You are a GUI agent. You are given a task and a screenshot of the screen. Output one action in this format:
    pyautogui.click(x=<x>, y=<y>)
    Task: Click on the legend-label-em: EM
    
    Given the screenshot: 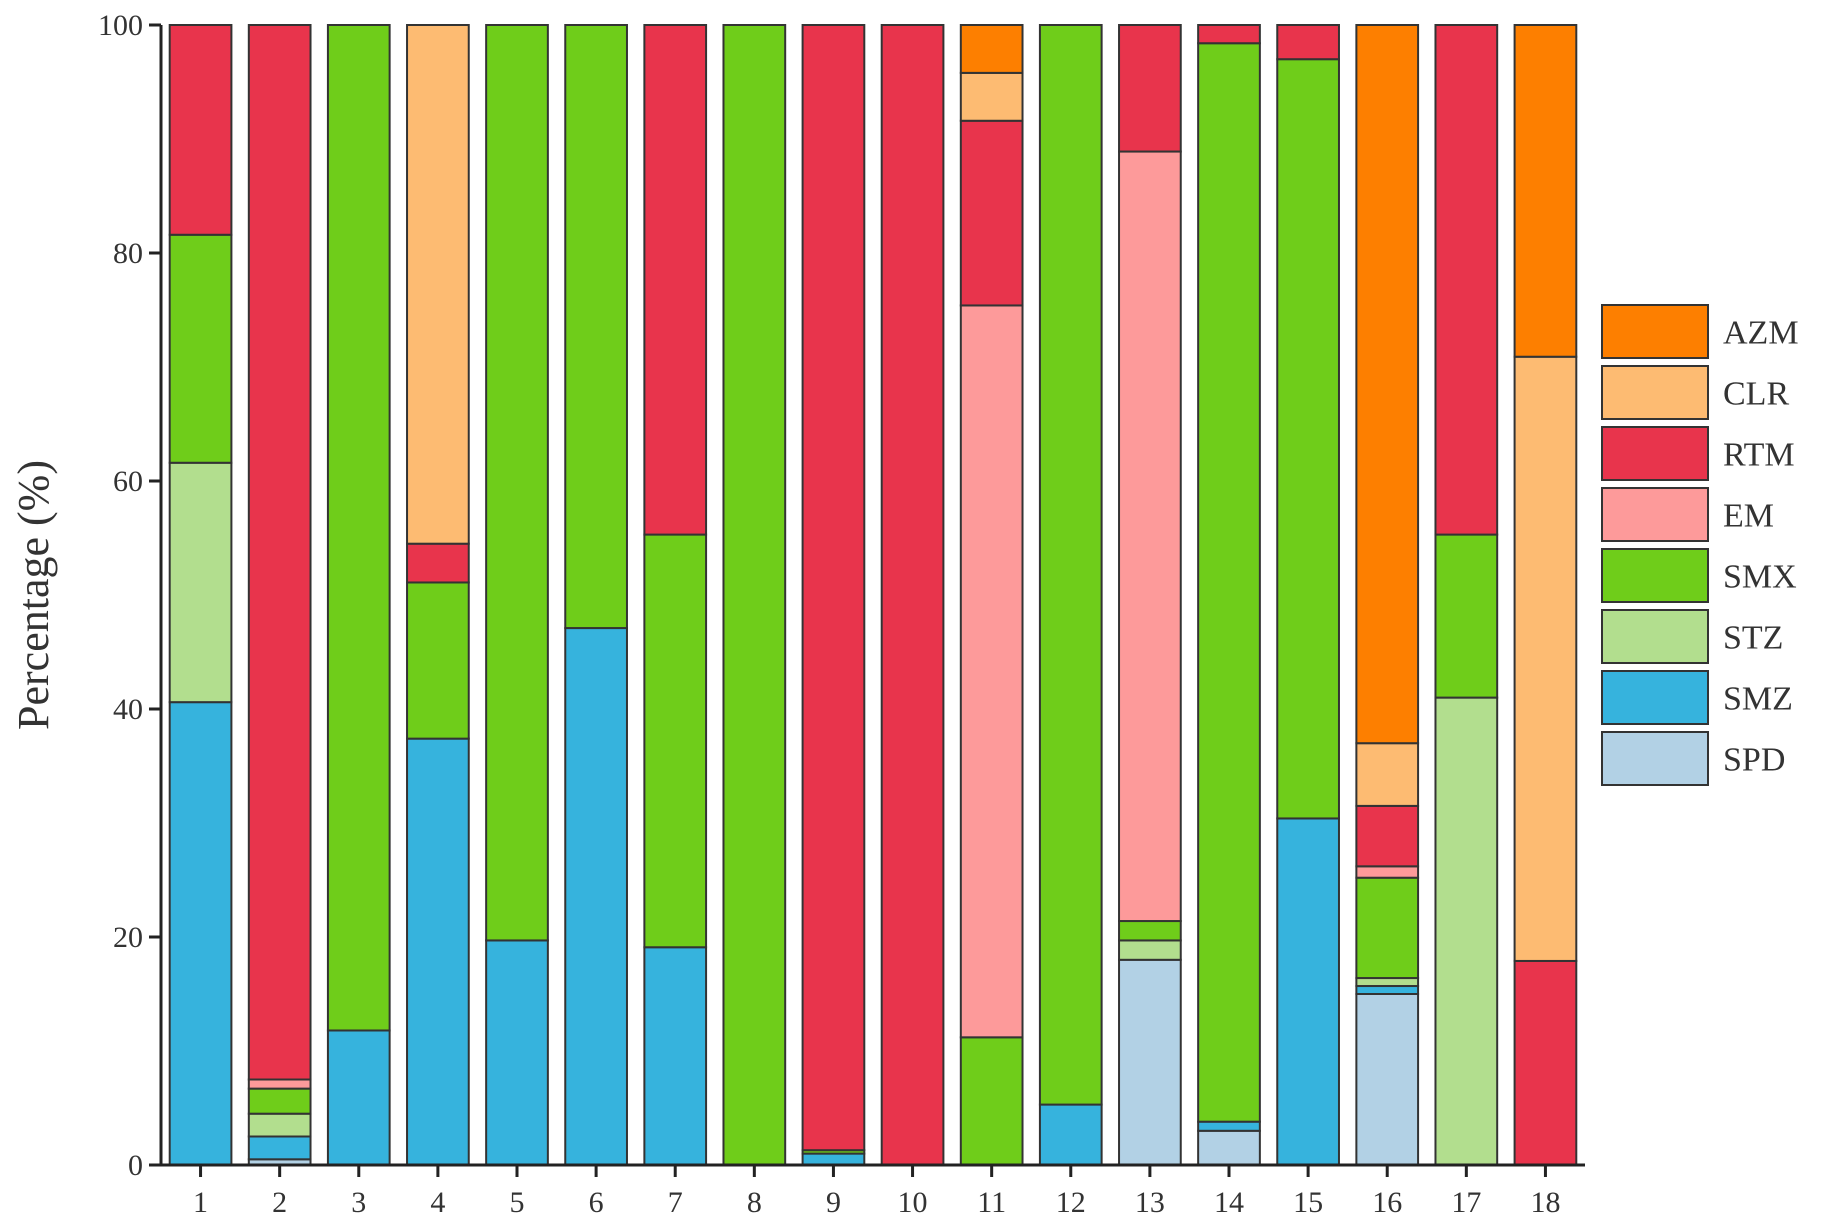 What is the action you would take?
    pyautogui.click(x=1748, y=516)
    